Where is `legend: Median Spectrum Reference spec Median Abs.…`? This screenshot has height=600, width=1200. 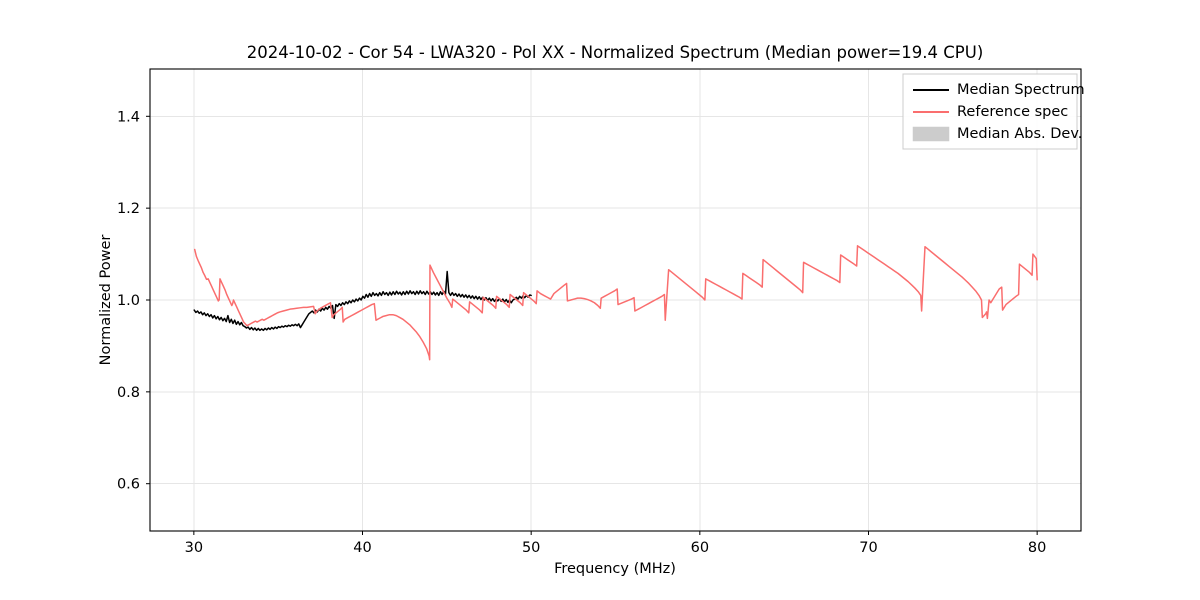
legend: Median Spectrum Reference spec Median Abs.… is located at coordinates (993, 111).